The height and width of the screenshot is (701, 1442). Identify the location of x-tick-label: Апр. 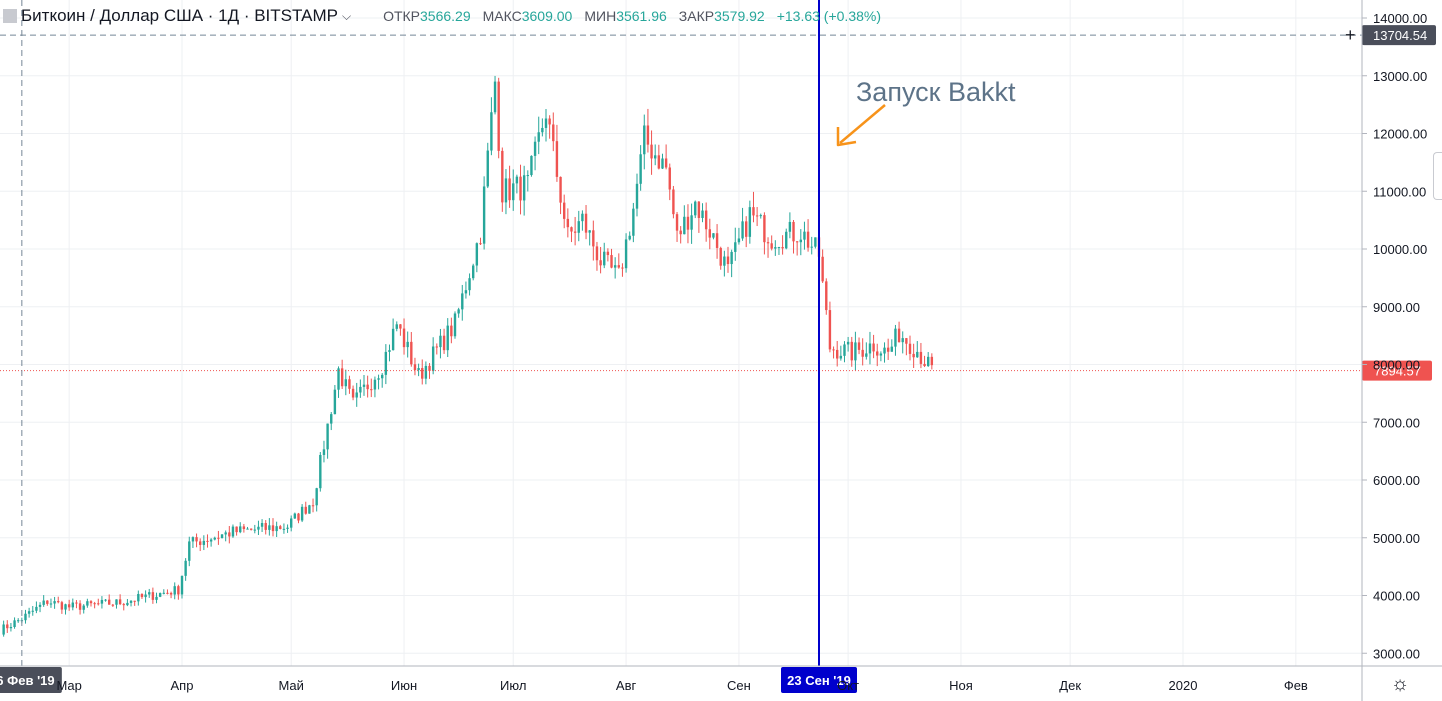
(182, 685).